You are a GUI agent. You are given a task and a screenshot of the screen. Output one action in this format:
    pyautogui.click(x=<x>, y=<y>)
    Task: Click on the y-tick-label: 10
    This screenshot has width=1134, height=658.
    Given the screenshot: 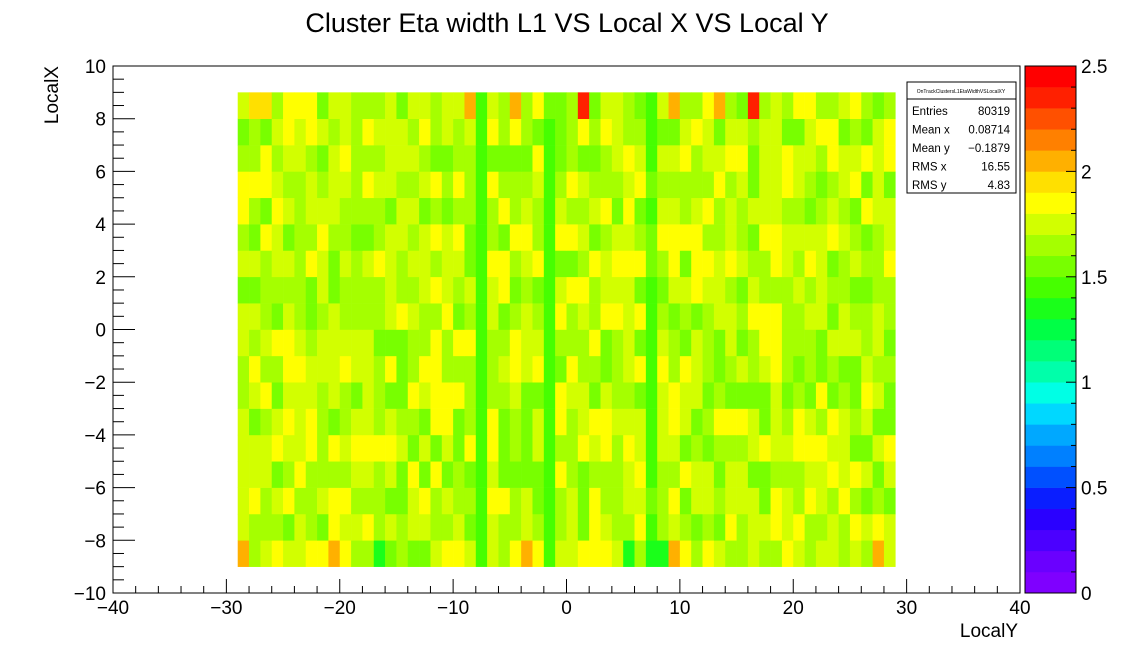 What is the action you would take?
    pyautogui.click(x=95, y=67)
    